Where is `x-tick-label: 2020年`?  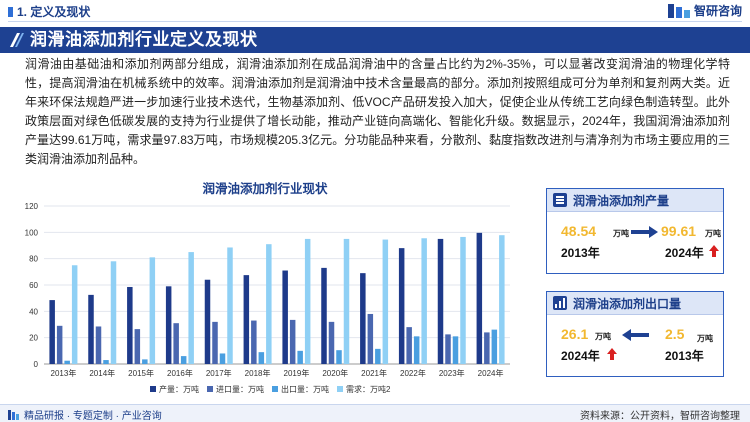 x-tick-label: 2020年 is located at coordinates (335, 373).